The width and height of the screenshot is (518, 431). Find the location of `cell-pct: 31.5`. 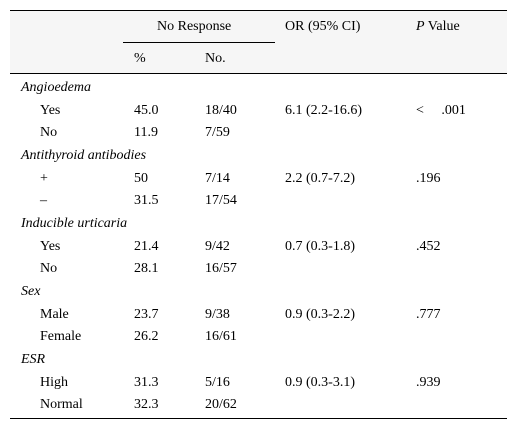

cell-pct: 31.5 is located at coordinates (146, 201).